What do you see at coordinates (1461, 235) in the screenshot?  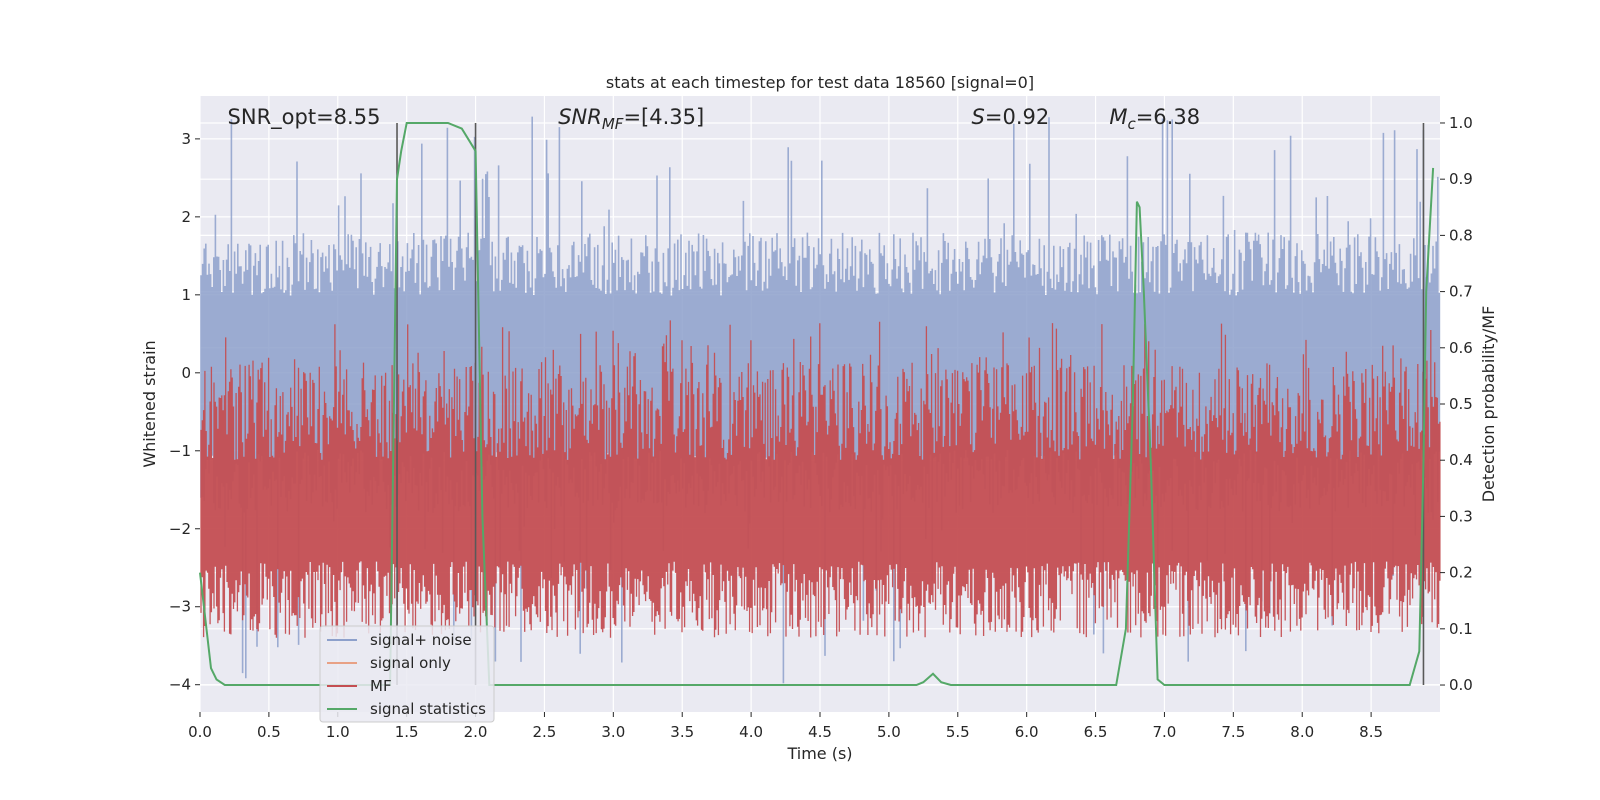 I see `y2-tick-label: 0.8` at bounding box center [1461, 235].